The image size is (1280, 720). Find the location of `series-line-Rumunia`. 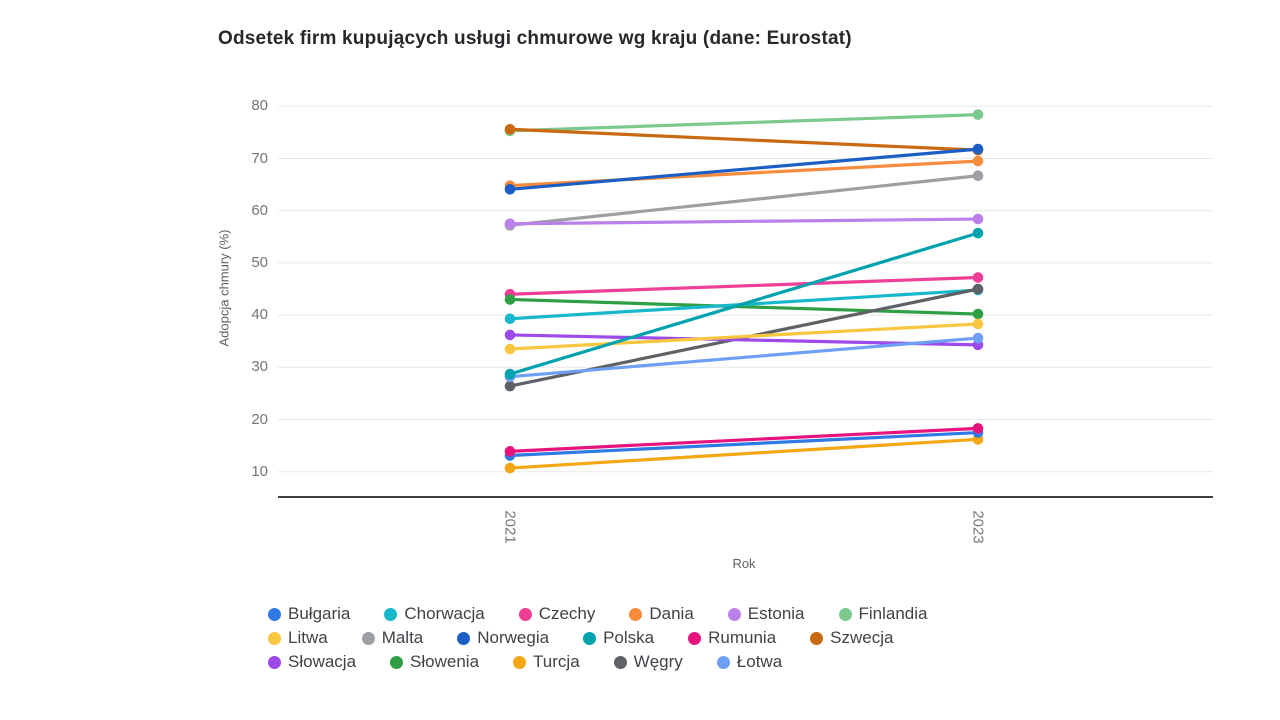

series-line-Rumunia is located at coordinates (744, 439).